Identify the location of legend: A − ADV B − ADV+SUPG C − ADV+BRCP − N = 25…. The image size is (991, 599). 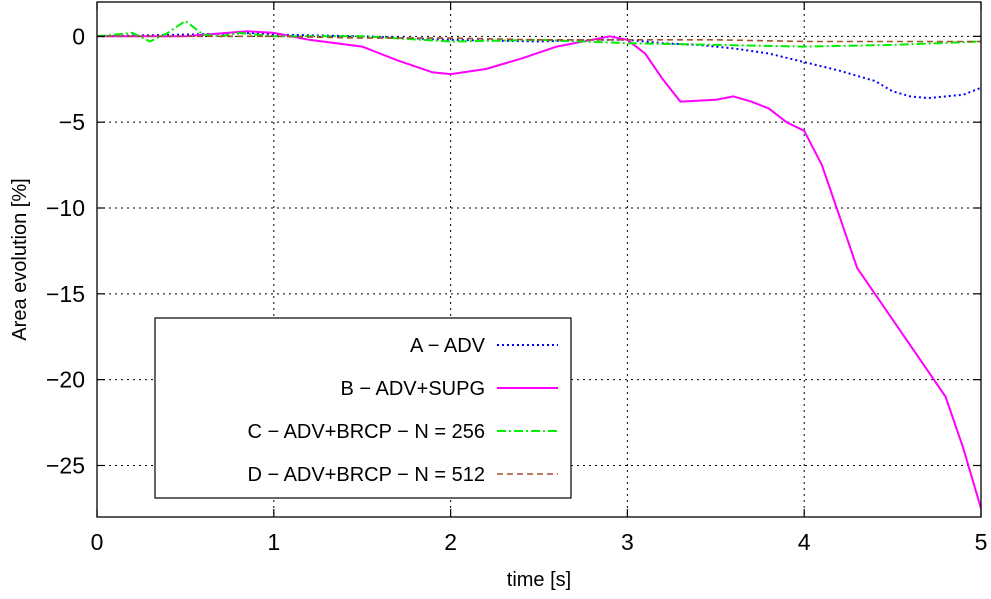
(363, 408).